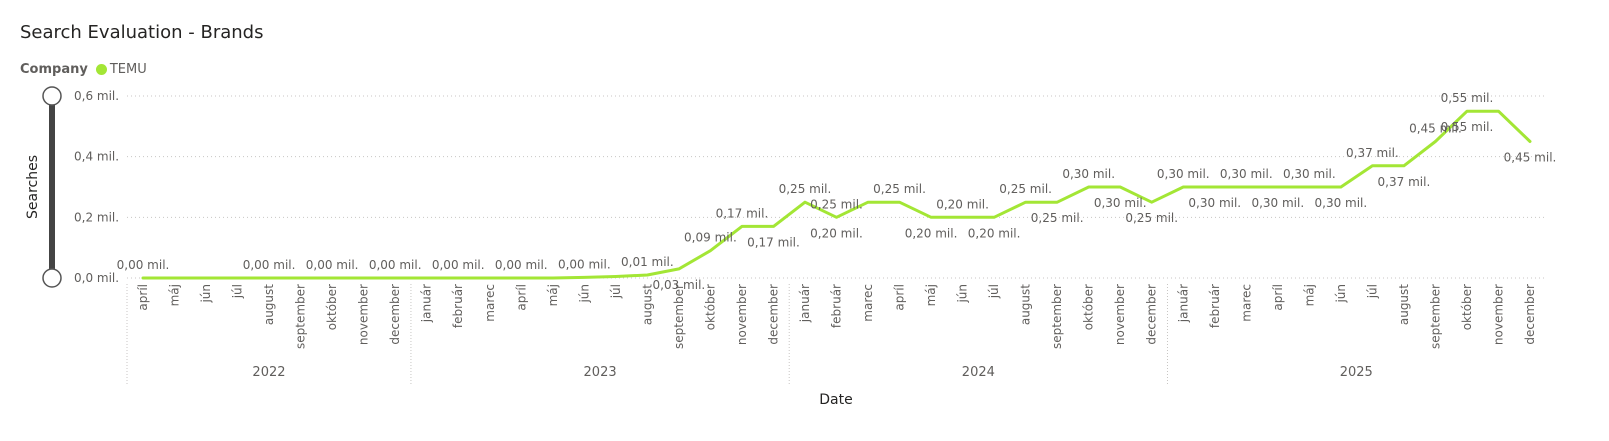 Image resolution: width=1609 pixels, height=441 pixels. What do you see at coordinates (128, 69) in the screenshot?
I see `legend-entry-temu: TEMU` at bounding box center [128, 69].